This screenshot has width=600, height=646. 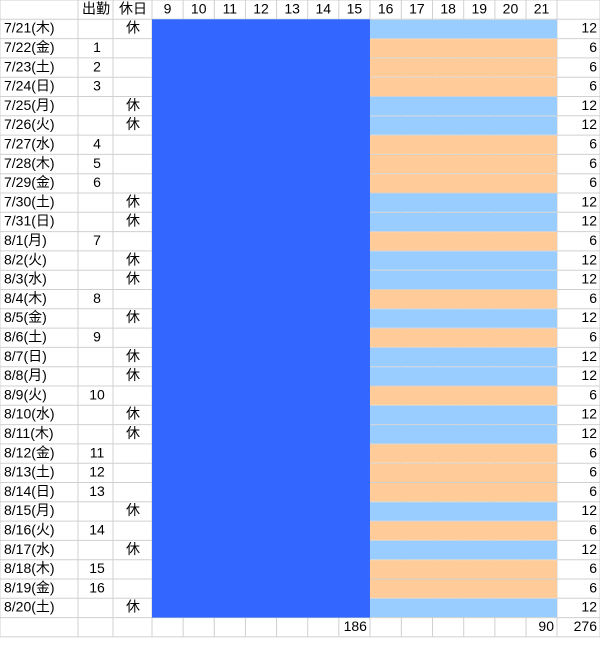 I want to click on date: 8/7(日), so click(x=25, y=356).